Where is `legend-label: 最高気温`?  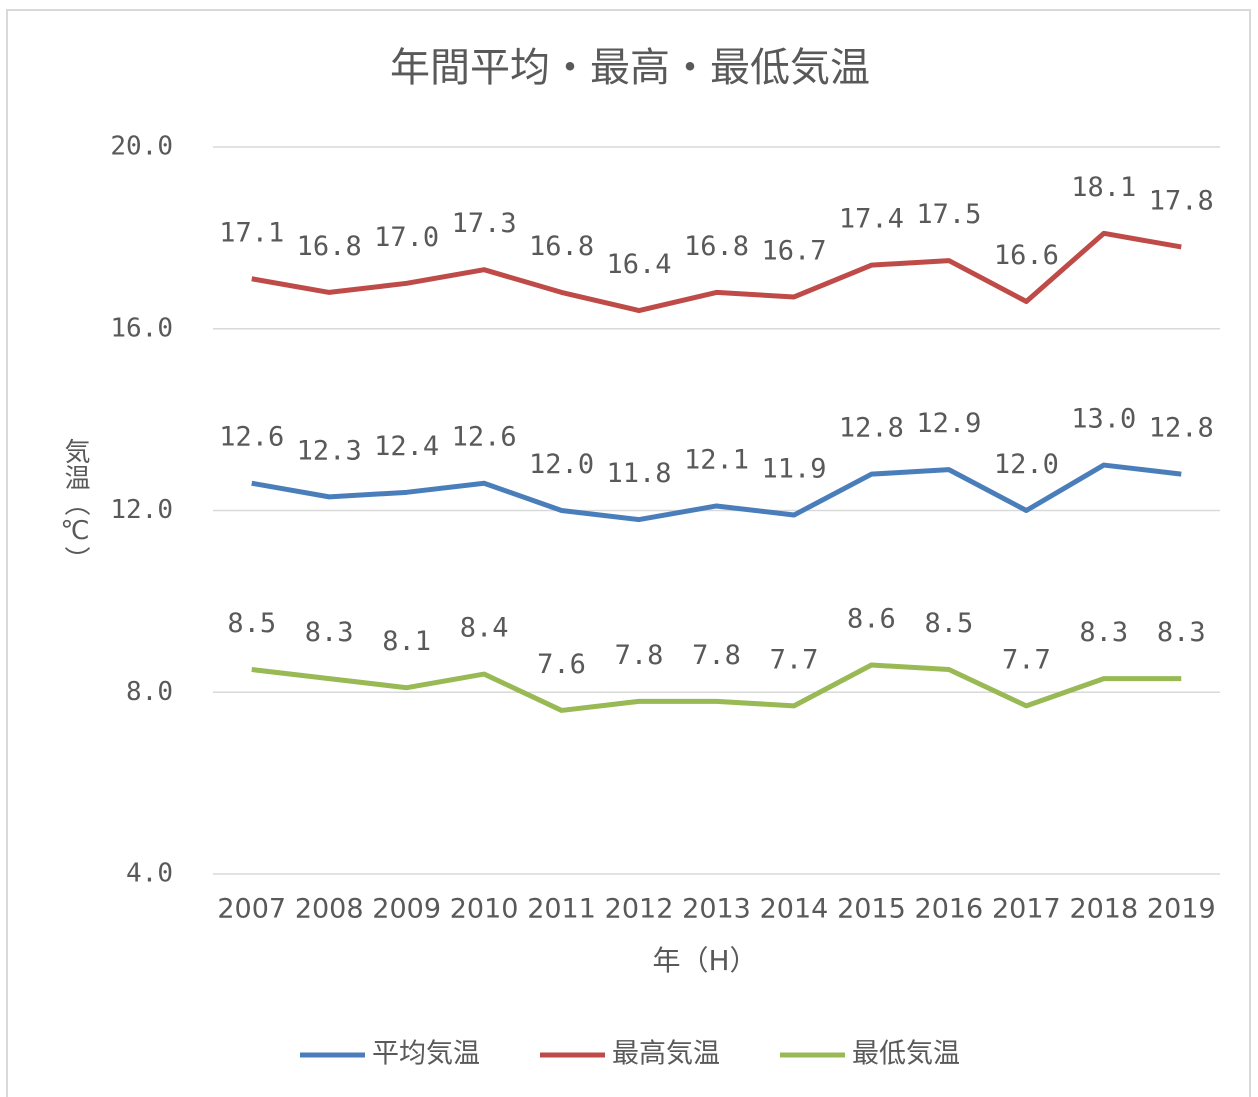
legend-label: 最高気温 is located at coordinates (666, 1054).